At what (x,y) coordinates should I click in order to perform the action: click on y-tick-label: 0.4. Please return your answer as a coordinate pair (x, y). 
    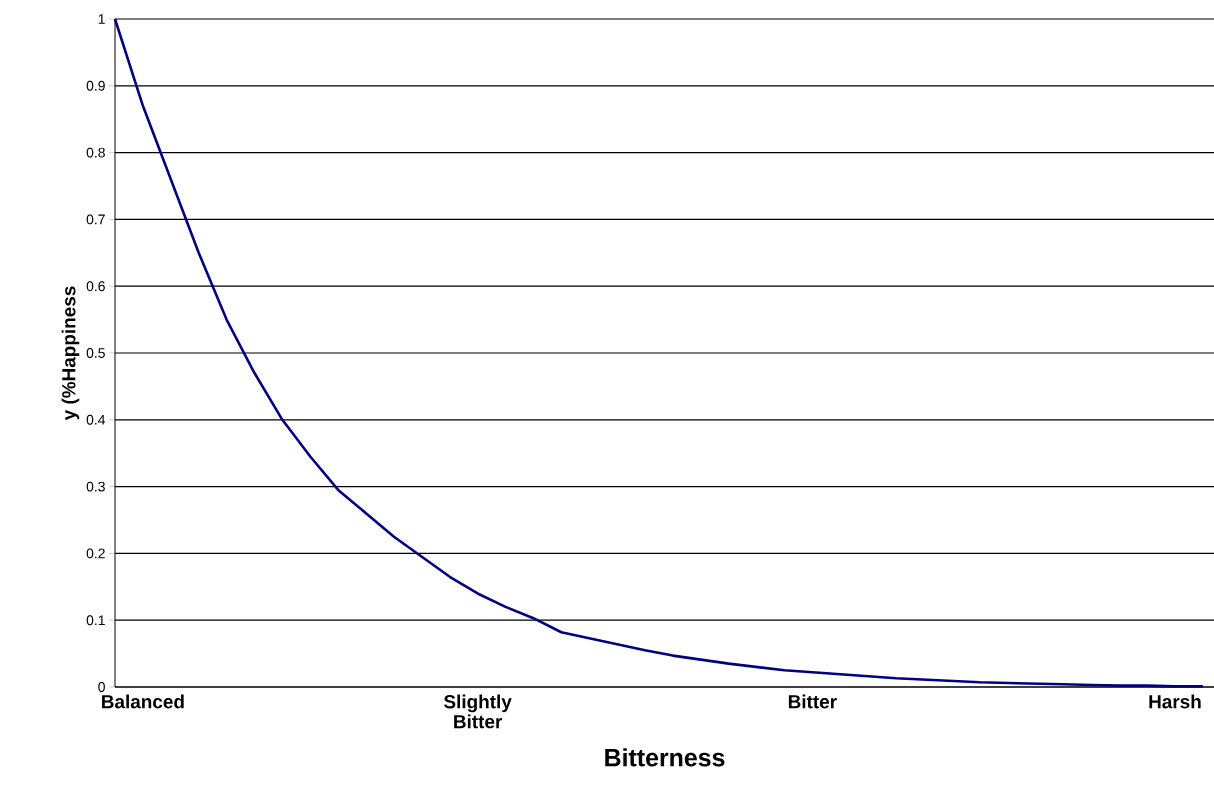
    Looking at the image, I should click on (96, 419).